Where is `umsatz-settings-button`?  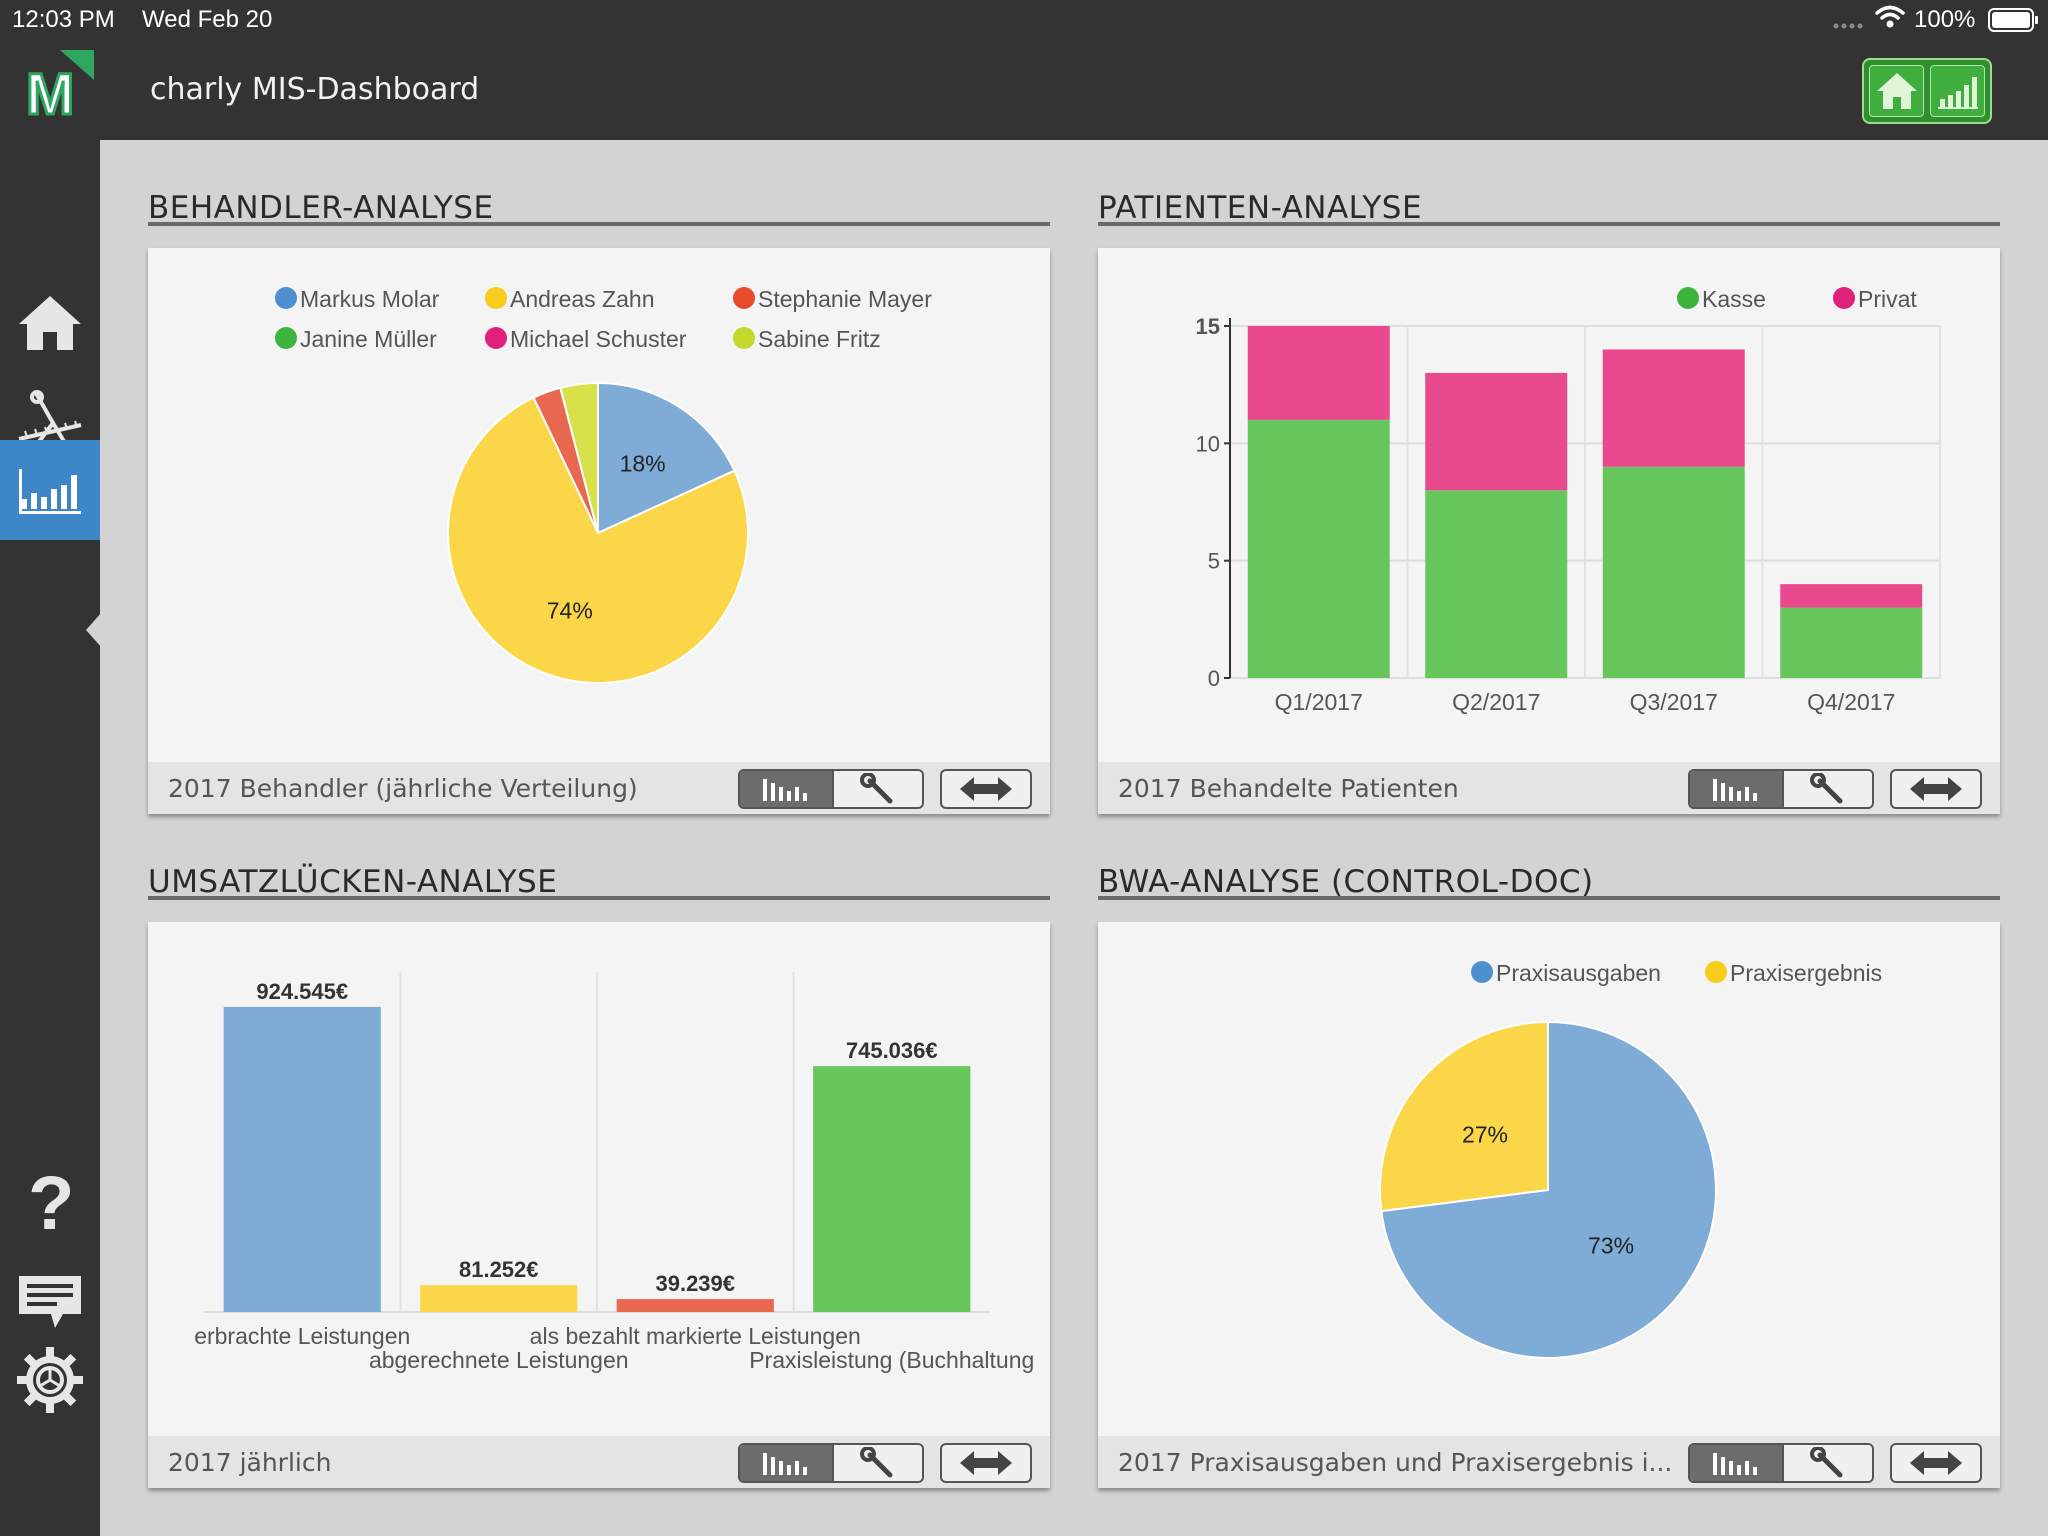
umsatz-settings-button is located at coordinates (877, 1463).